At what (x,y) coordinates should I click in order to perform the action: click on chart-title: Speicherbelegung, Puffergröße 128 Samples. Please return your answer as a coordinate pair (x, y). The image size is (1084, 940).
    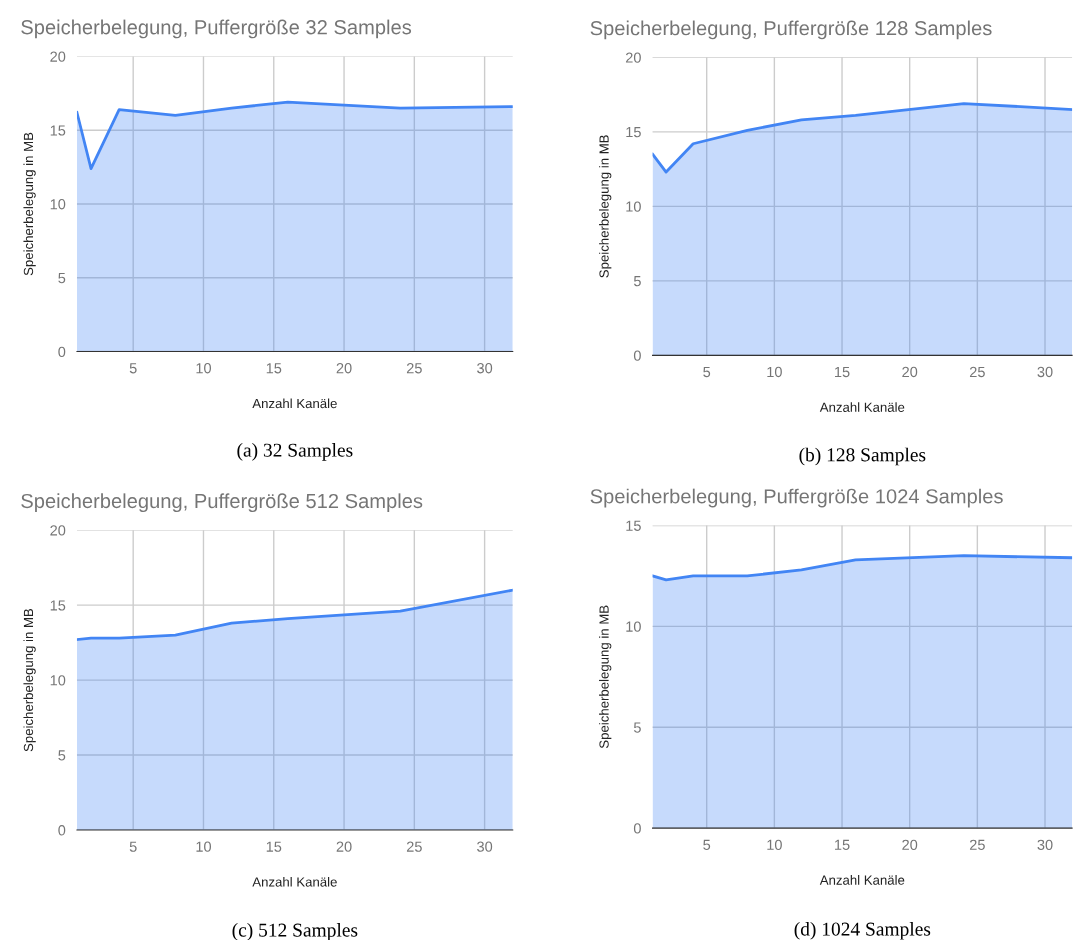
    Looking at the image, I should click on (791, 30).